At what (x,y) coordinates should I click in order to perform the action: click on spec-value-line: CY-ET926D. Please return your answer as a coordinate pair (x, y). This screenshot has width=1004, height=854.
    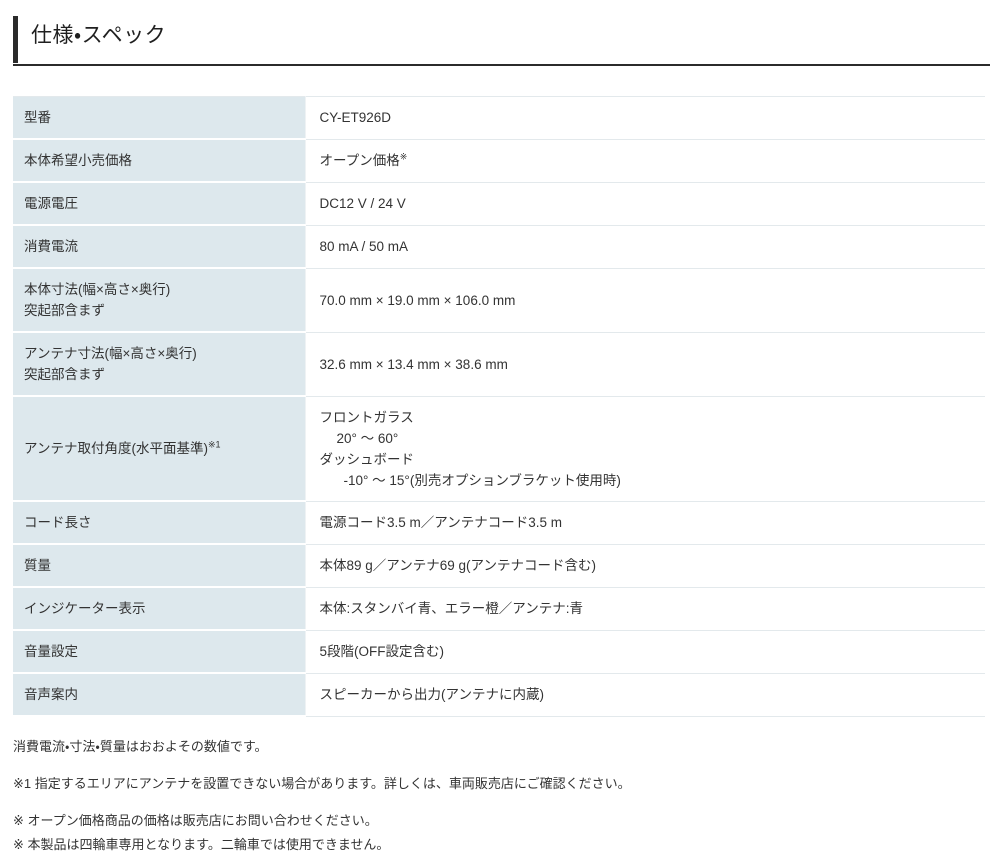
    Looking at the image, I should click on (355, 118).